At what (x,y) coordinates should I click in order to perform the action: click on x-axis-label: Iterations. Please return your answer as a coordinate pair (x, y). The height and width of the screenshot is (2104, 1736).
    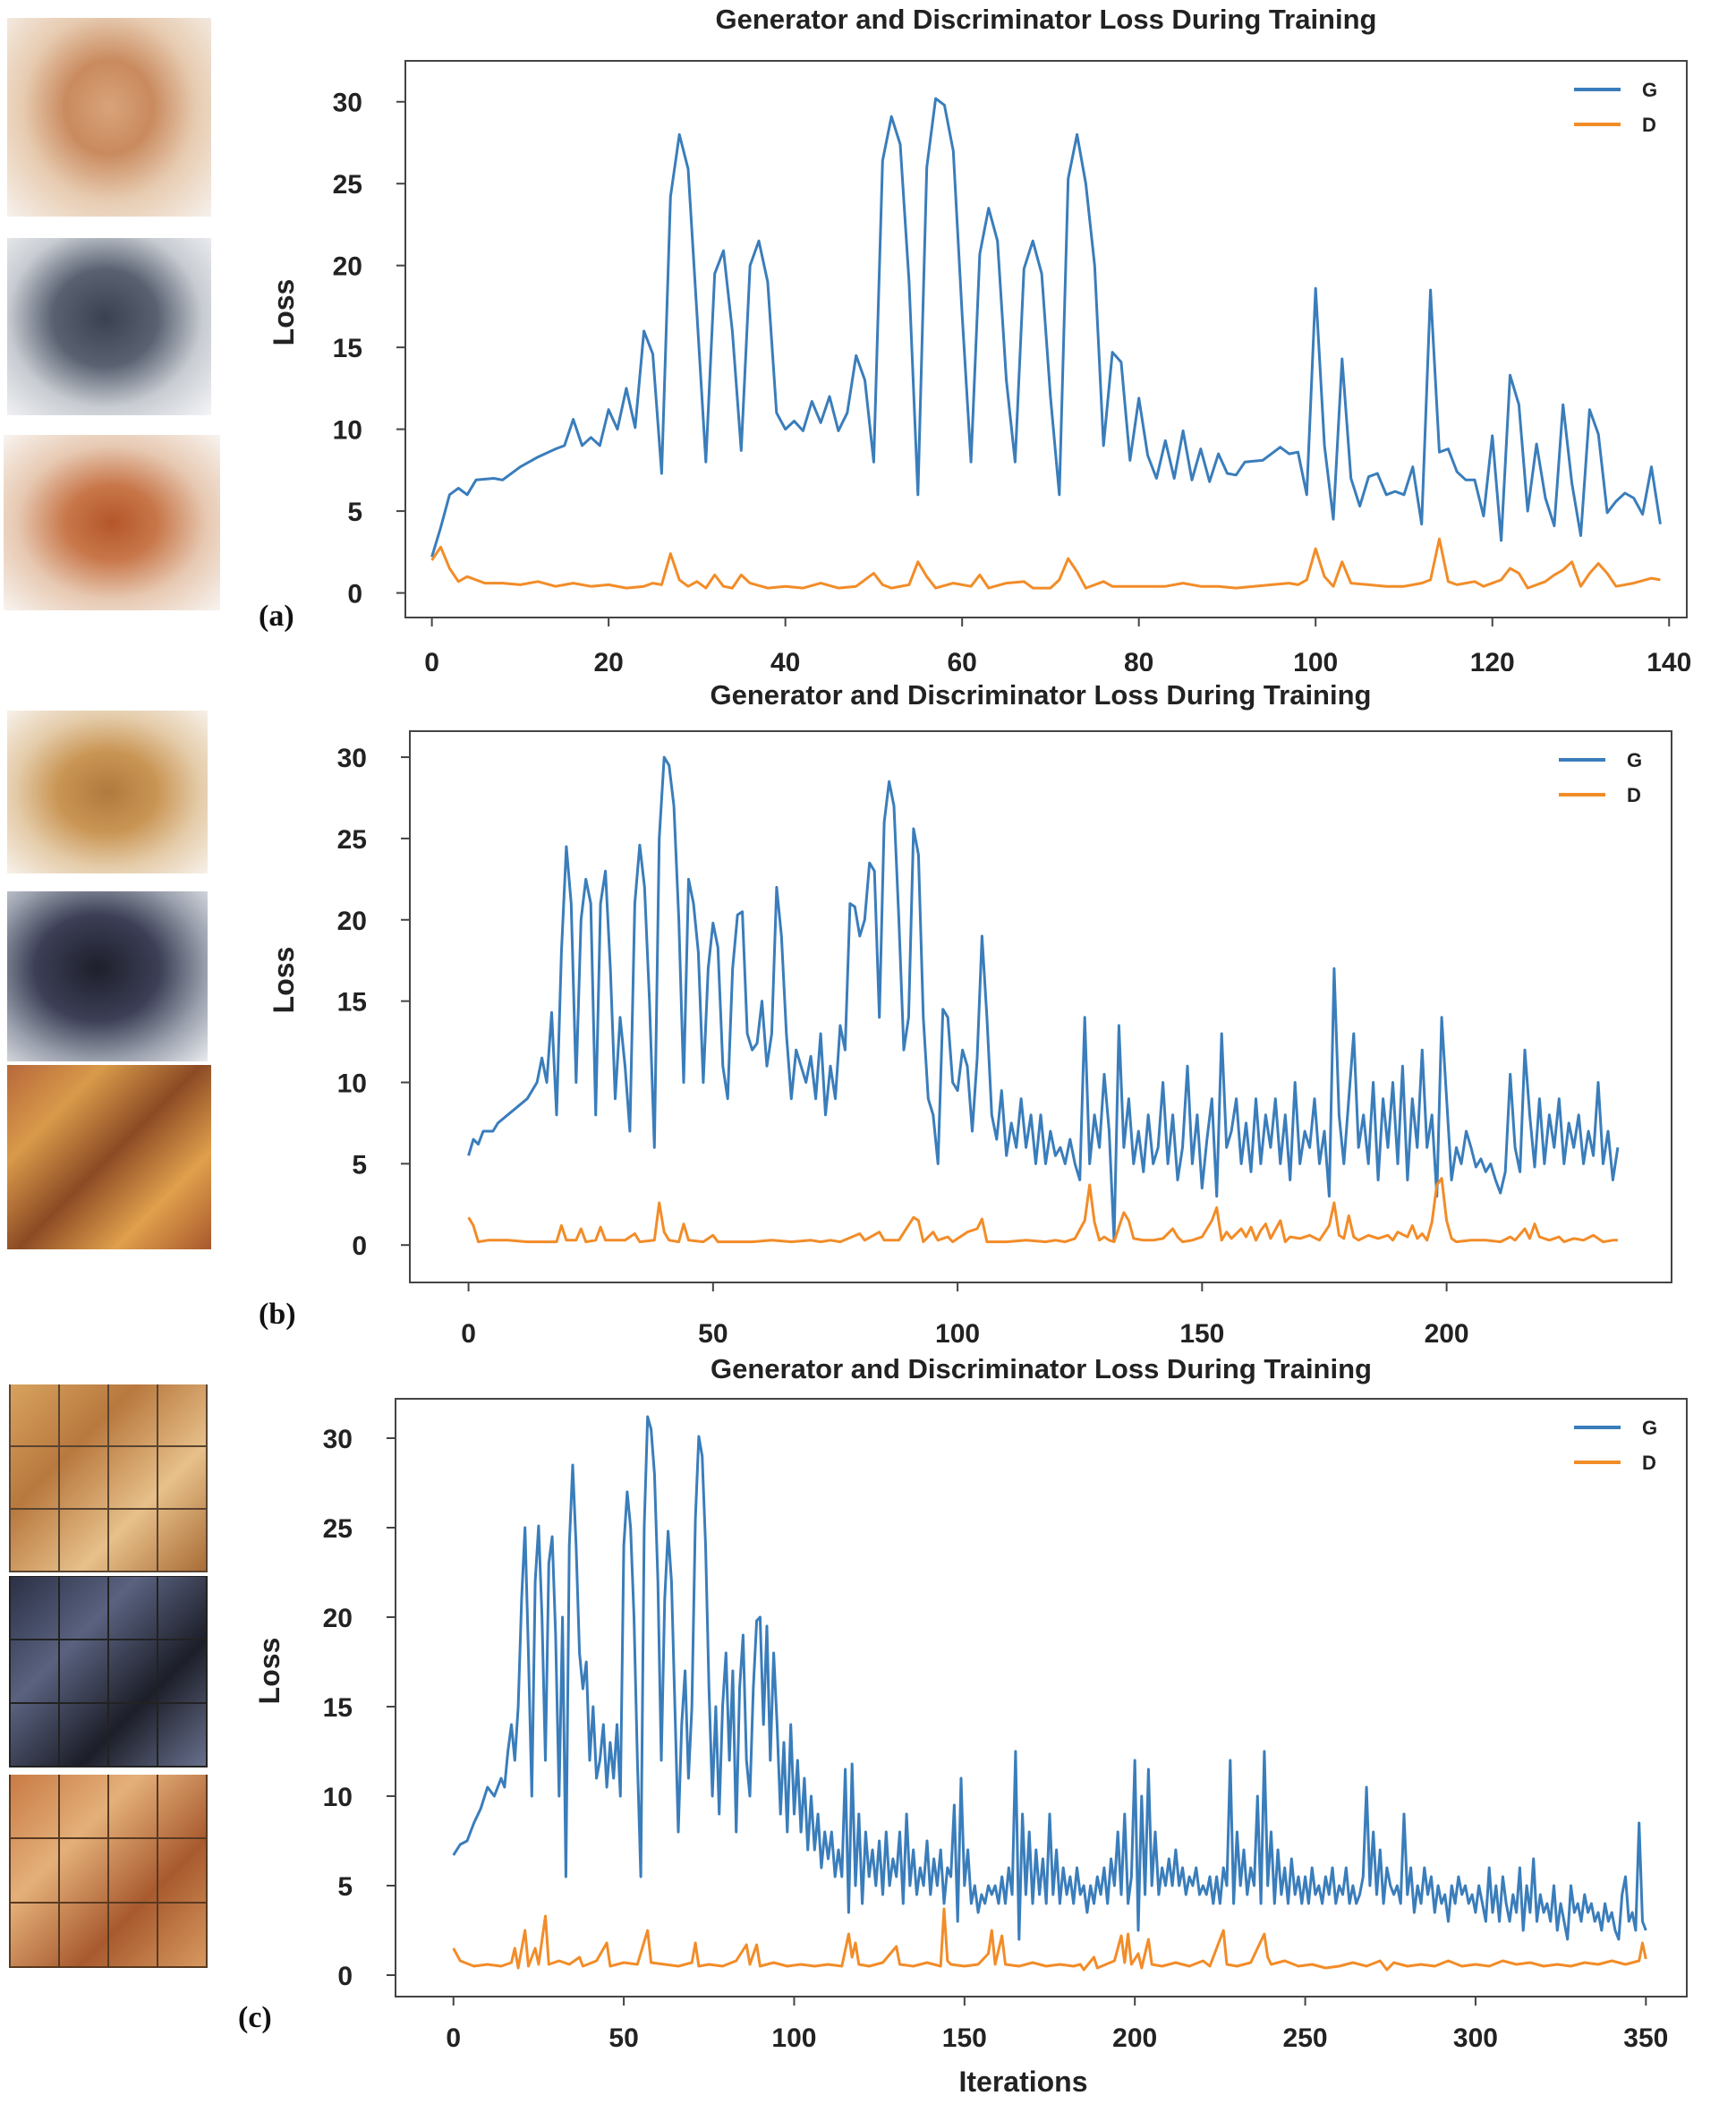
    Looking at the image, I should click on (1022, 2082).